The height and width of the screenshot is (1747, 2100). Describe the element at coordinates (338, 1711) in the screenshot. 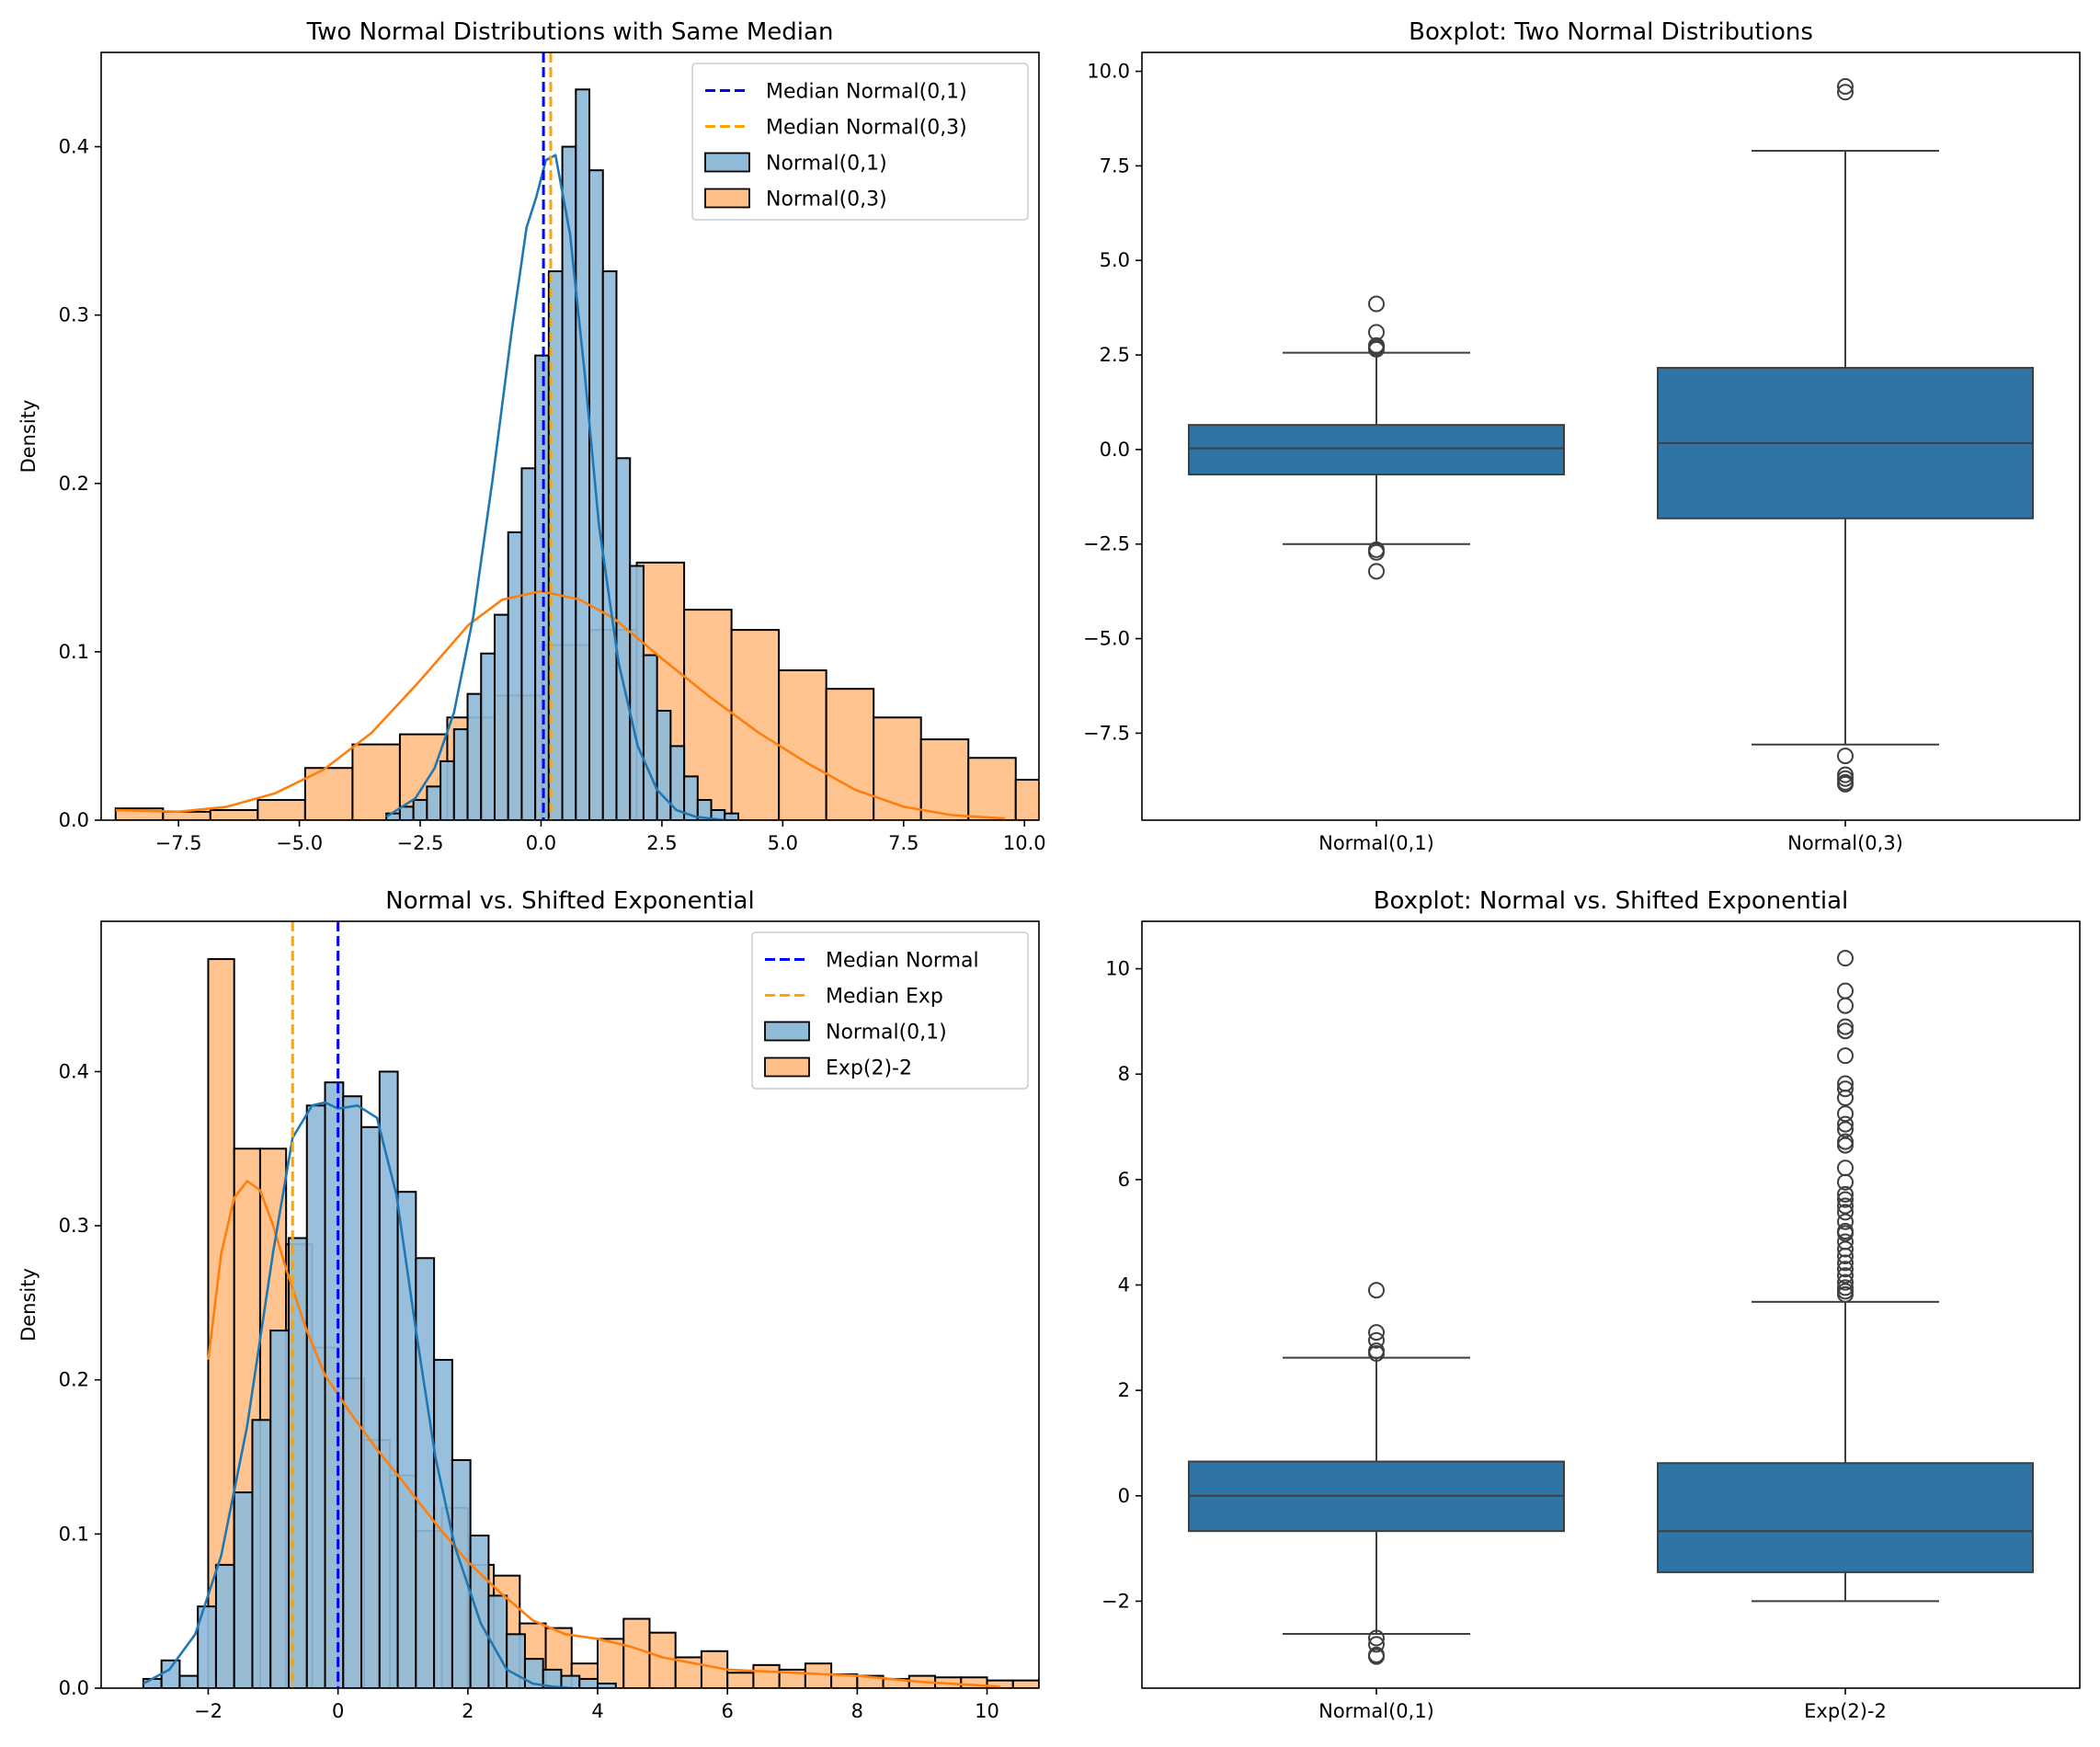

I see `x-tick-label: 0` at that location.